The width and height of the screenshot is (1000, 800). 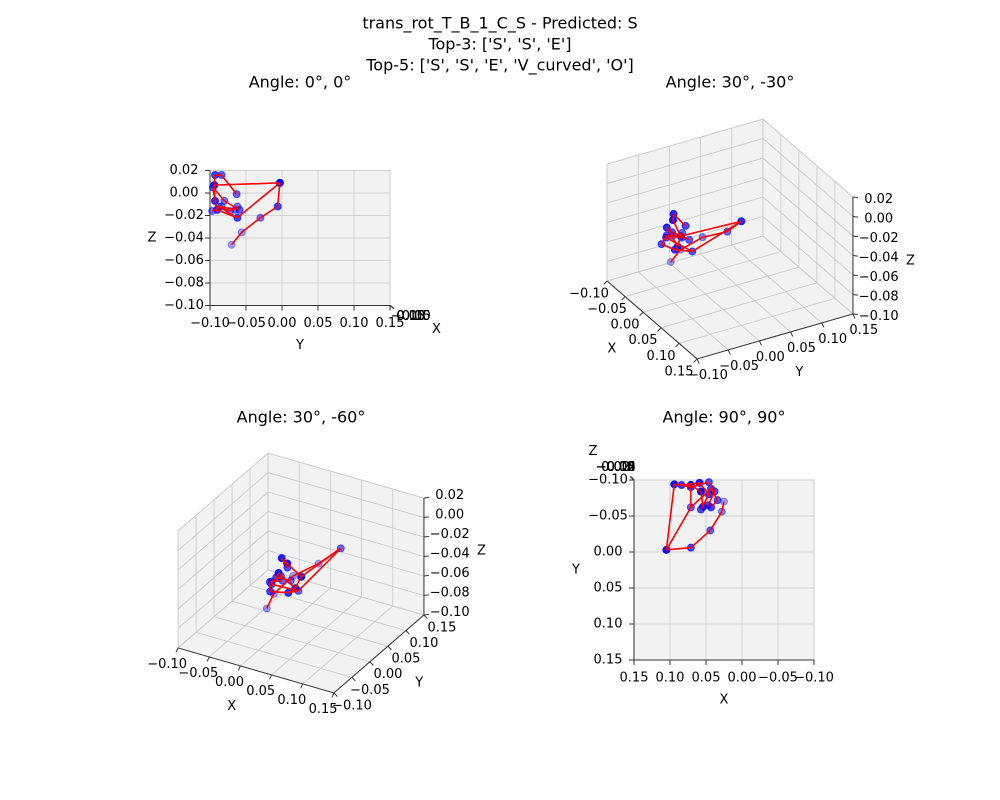 I want to click on y-tick-label: 0.00, so click(x=770, y=357).